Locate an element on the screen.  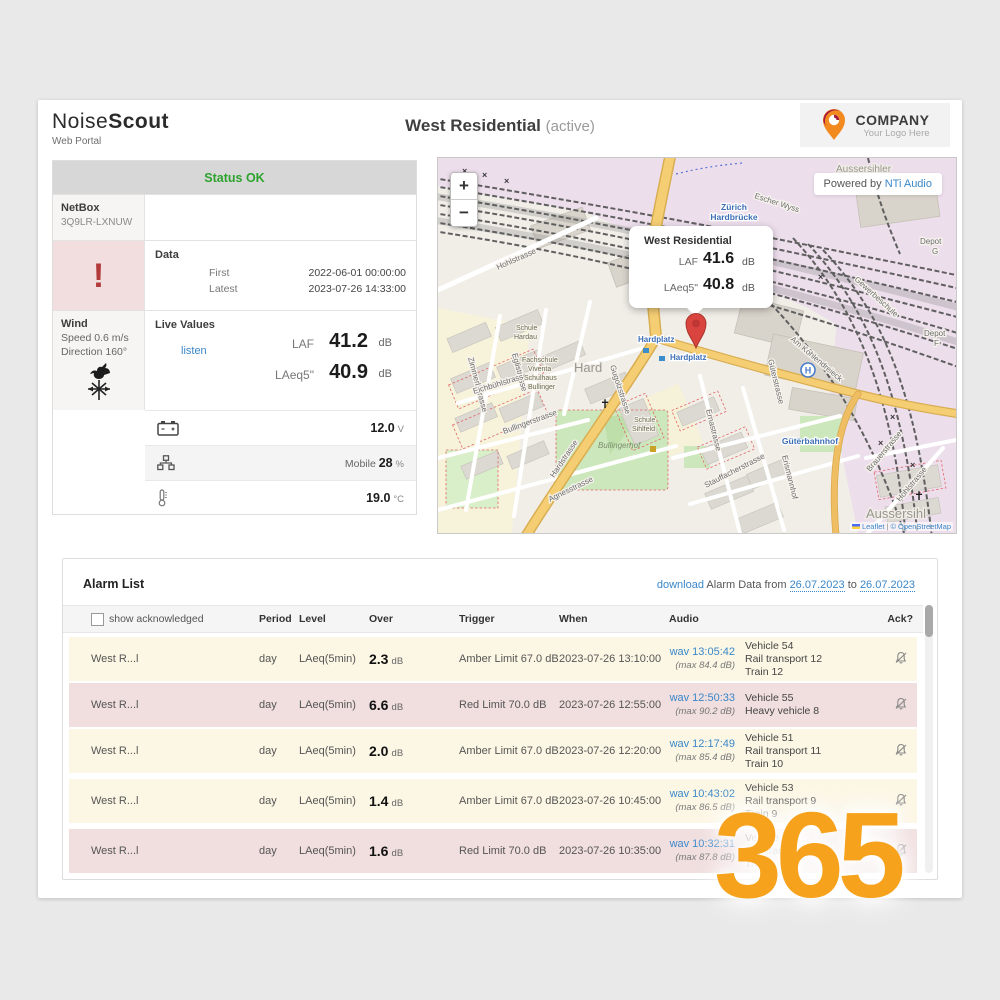
map-zoom-controls: + − is located at coordinates (464, 199).